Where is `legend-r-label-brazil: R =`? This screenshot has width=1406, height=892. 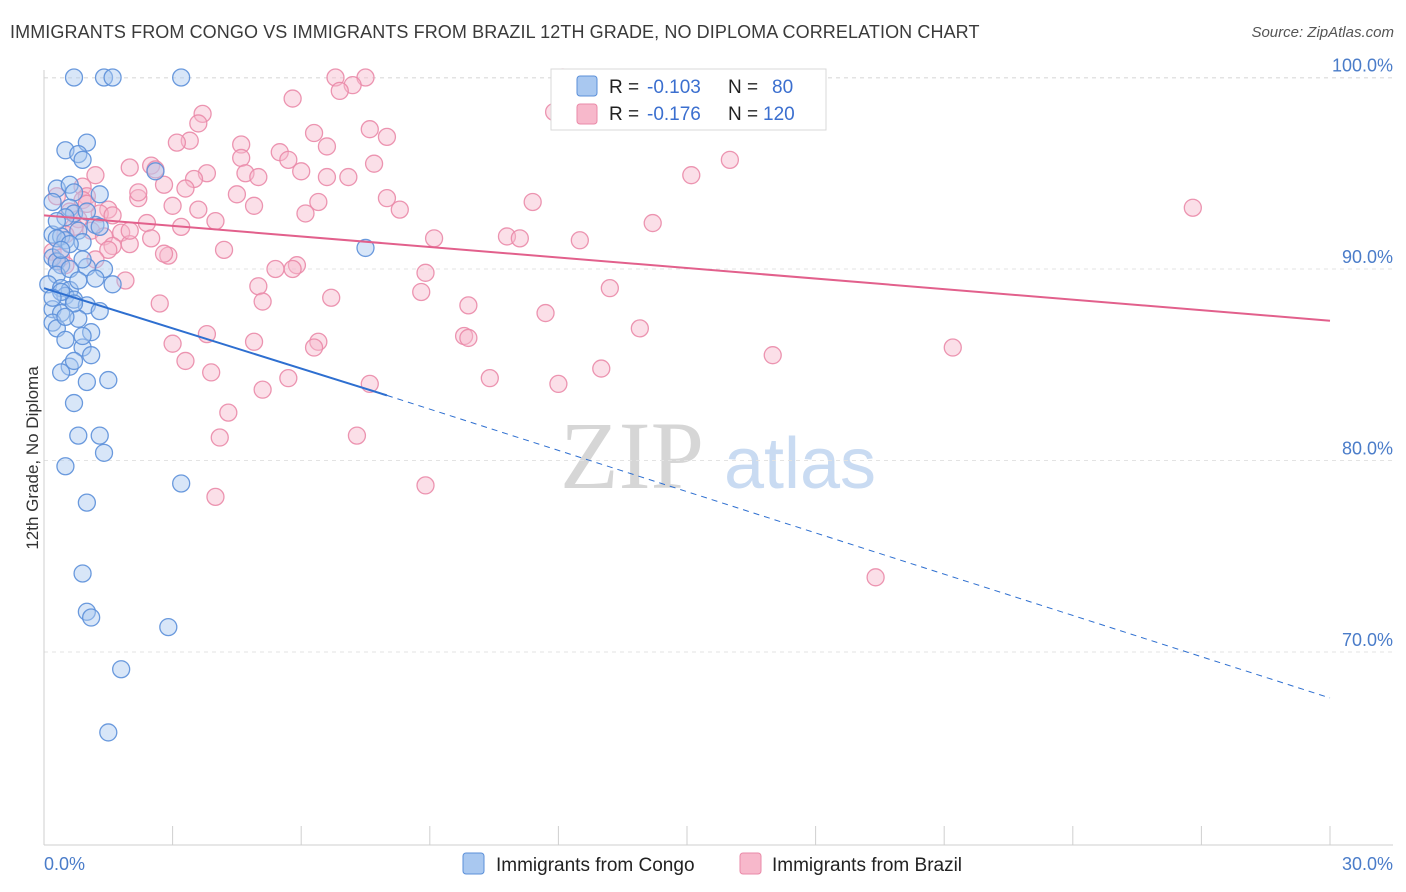
legend-r-label-brazil: R = is located at coordinates (624, 114).